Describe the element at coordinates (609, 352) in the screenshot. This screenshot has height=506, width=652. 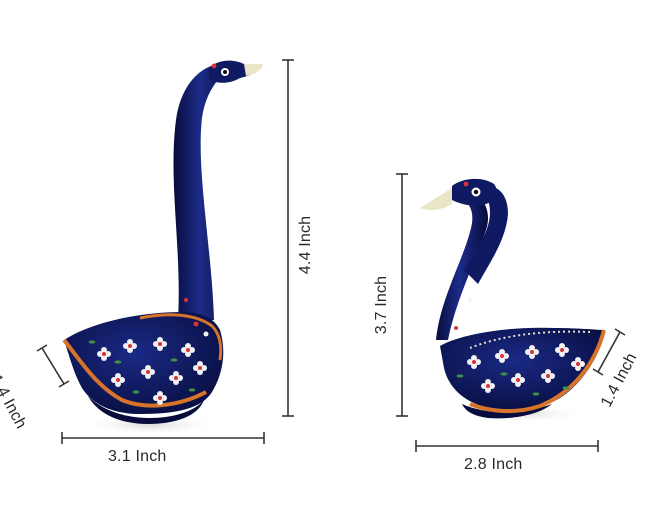
I see `short-depth-line` at that location.